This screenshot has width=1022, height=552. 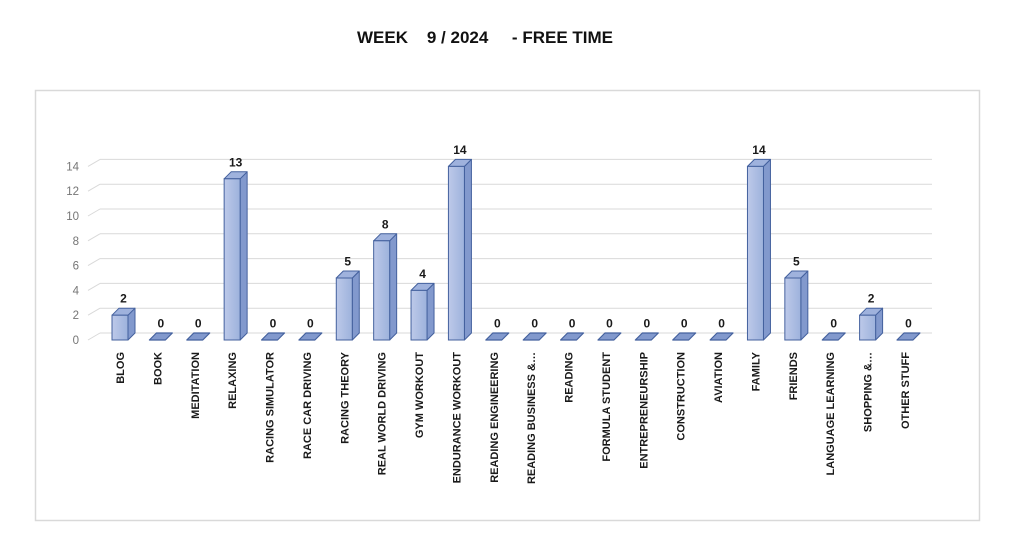 What do you see at coordinates (684, 324) in the screenshot?
I see `data-label-construction: 0` at bounding box center [684, 324].